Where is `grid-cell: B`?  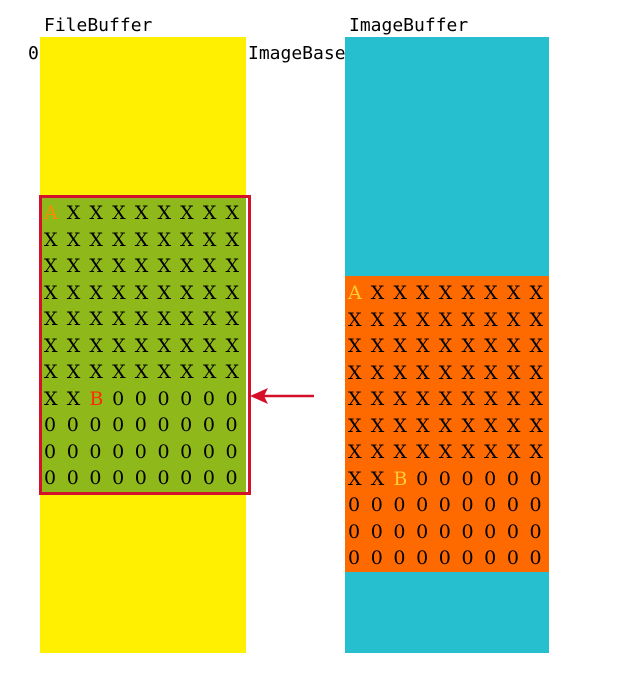
grid-cell: B is located at coordinates (96, 398).